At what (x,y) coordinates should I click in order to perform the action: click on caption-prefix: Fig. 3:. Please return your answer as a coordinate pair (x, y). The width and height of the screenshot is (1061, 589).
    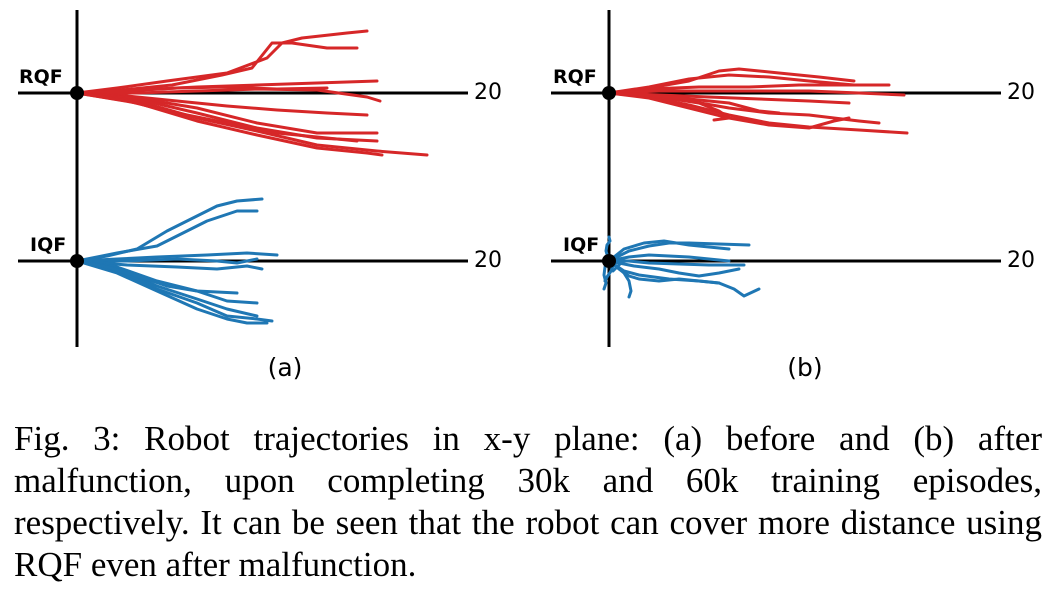
    Looking at the image, I should click on (67, 438).